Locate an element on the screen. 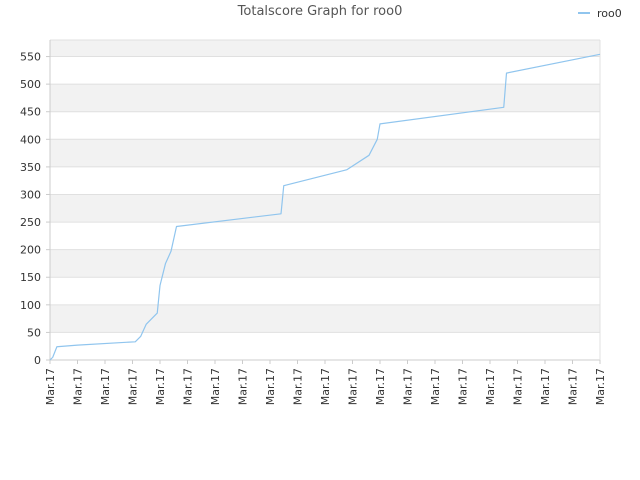  y-tick-label: 500 is located at coordinates (30, 84).